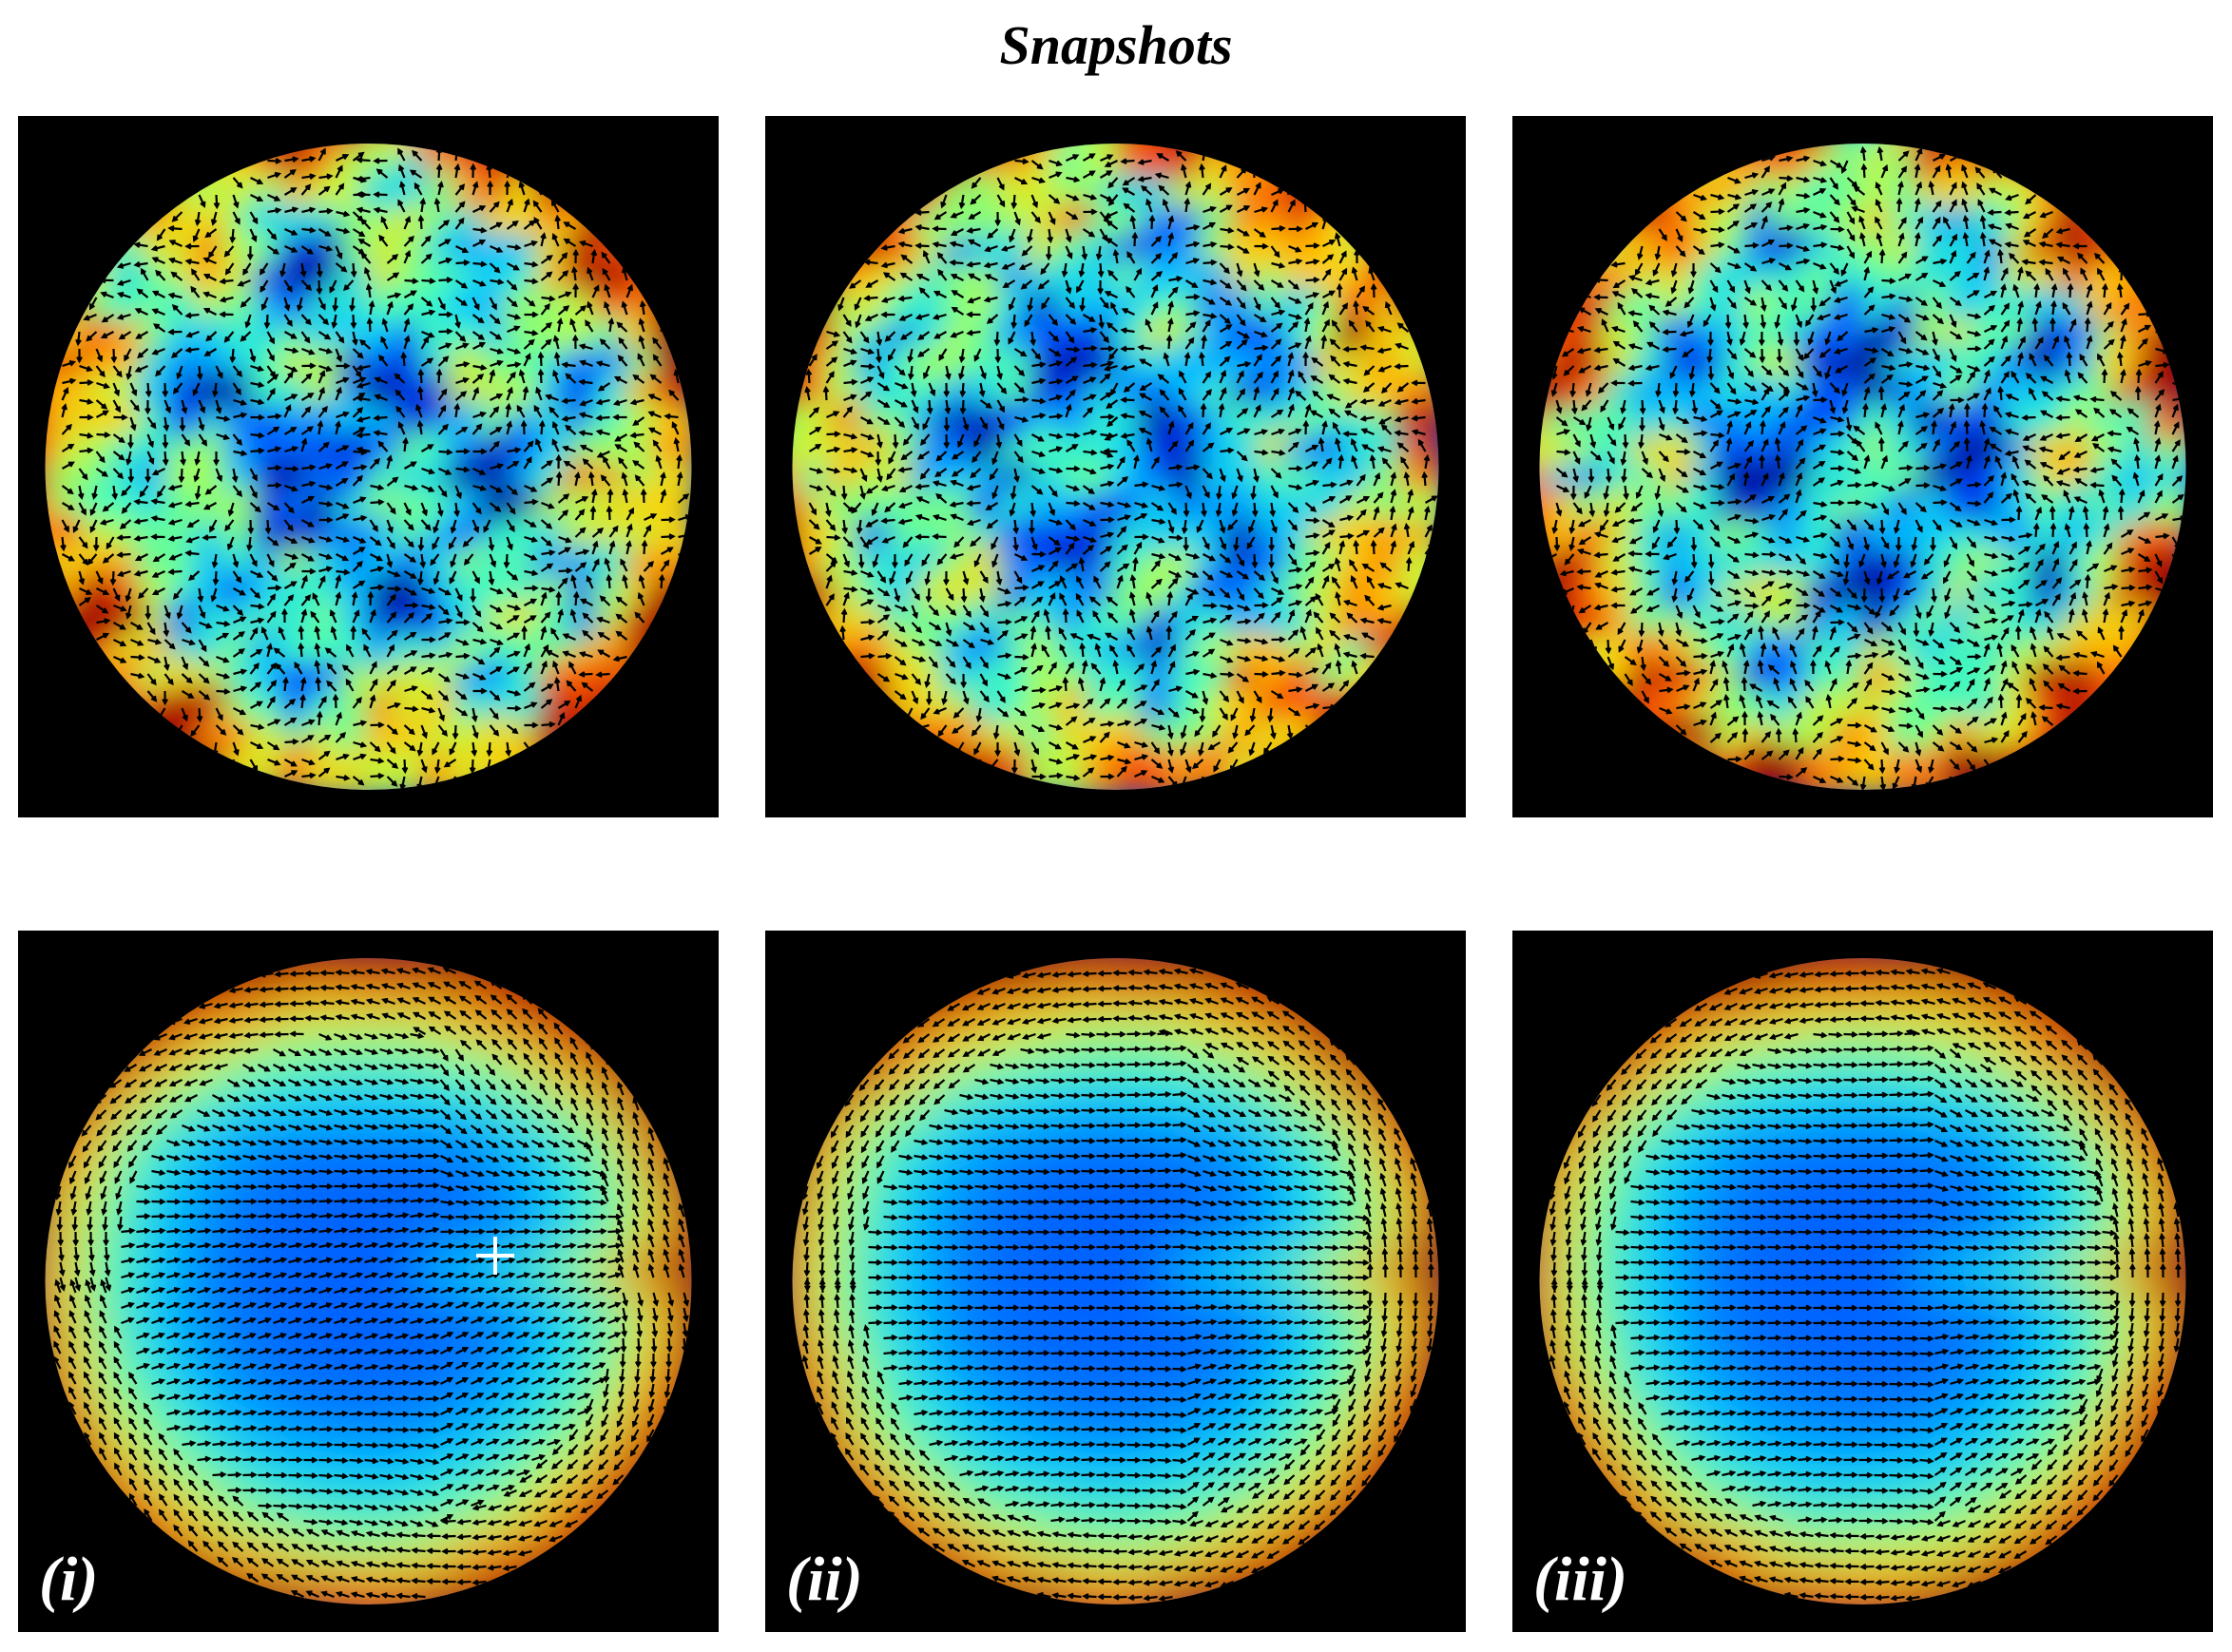 The width and height of the screenshot is (2232, 1652). What do you see at coordinates (1116, 45) in the screenshot?
I see `figure-title: Snapshots` at bounding box center [1116, 45].